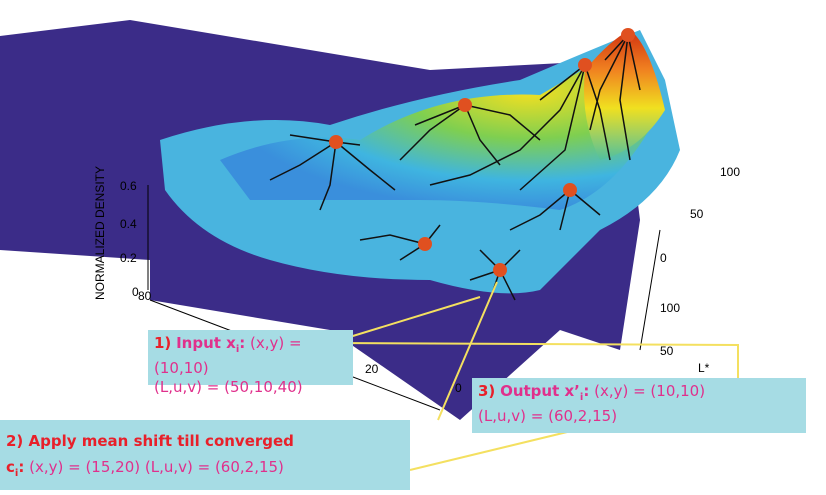 This screenshot has width=826, height=495. I want to click on x-tick: 20, so click(372, 369).